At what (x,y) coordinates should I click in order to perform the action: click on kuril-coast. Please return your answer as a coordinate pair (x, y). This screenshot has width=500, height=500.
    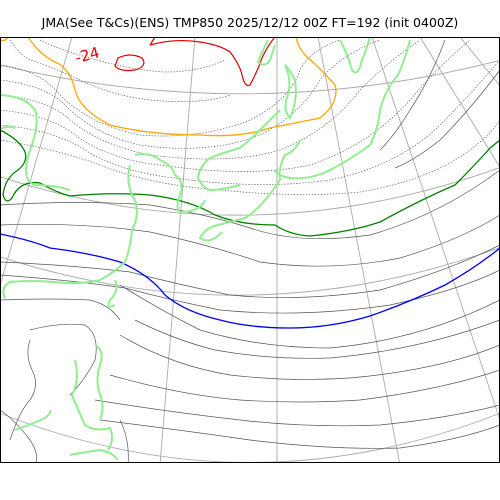
    Looking at the image, I should click on (290, 92).